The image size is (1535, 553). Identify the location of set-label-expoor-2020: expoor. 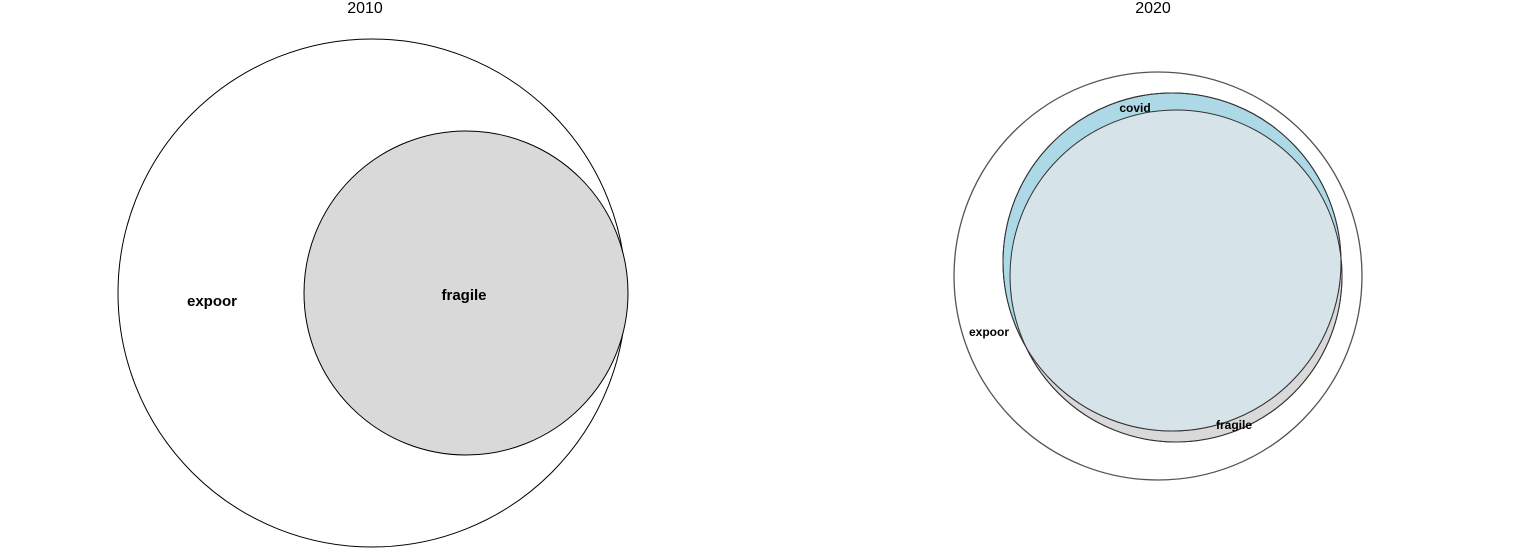
(989, 332).